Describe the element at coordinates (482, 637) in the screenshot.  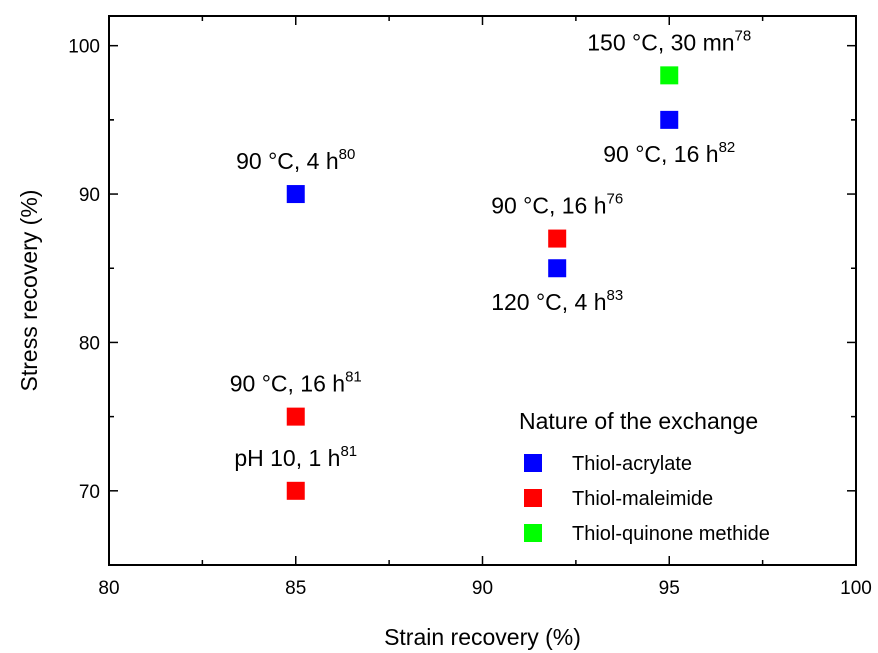
I see `x-axis-title: Strain recovery (%)` at that location.